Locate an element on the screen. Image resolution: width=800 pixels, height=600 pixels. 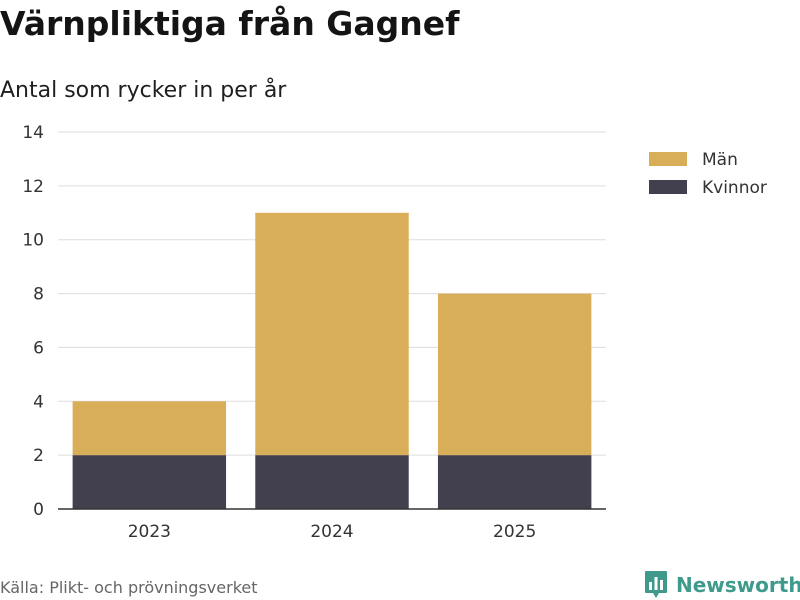
legend-label: Män is located at coordinates (720, 160).